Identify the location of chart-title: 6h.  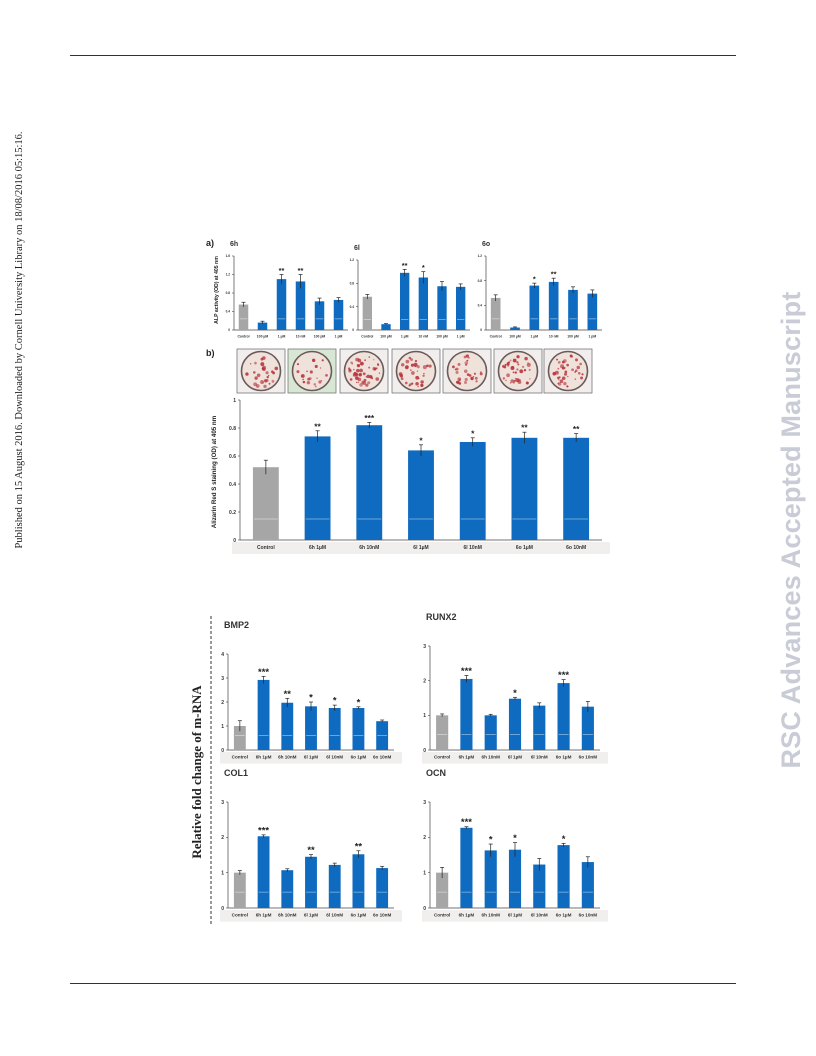
(234, 244).